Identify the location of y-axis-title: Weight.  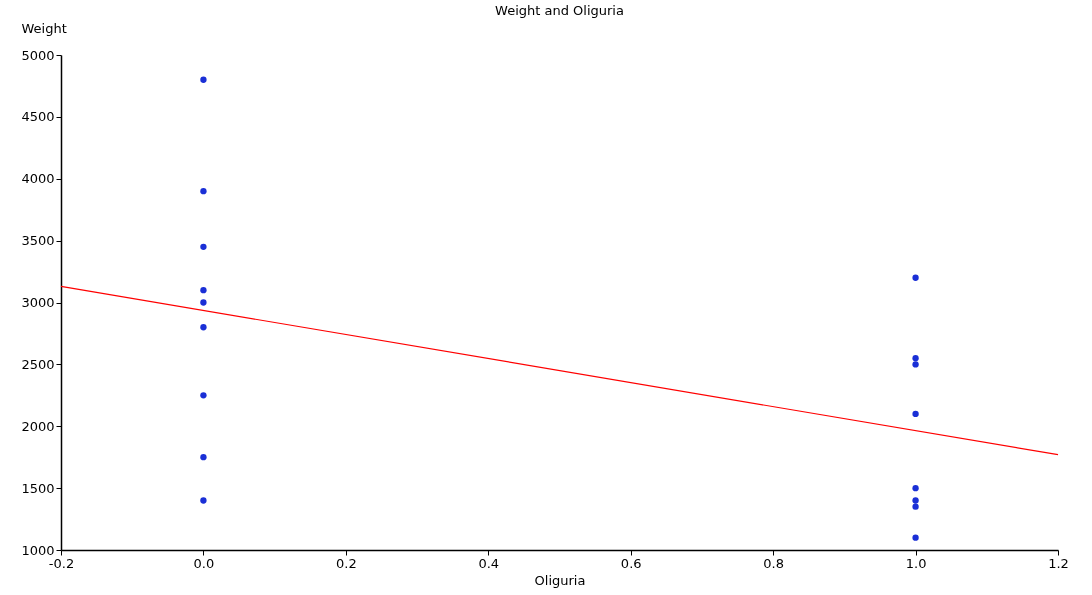
(44, 28).